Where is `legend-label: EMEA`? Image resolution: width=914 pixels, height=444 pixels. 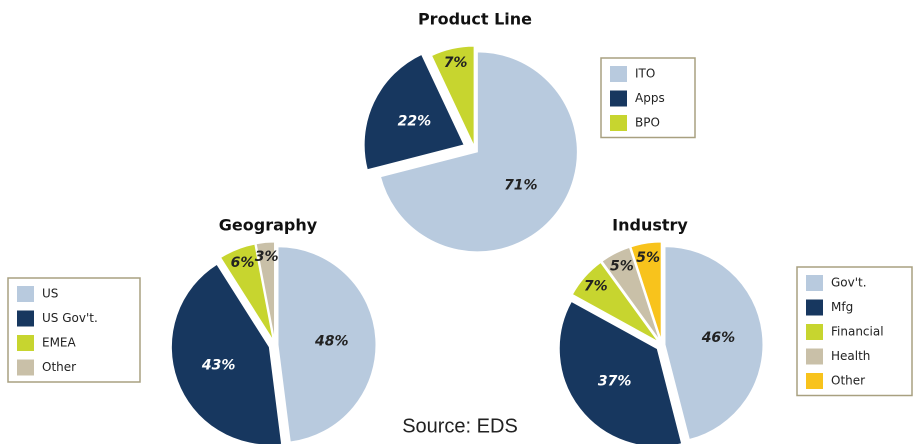 legend-label: EMEA is located at coordinates (59, 343).